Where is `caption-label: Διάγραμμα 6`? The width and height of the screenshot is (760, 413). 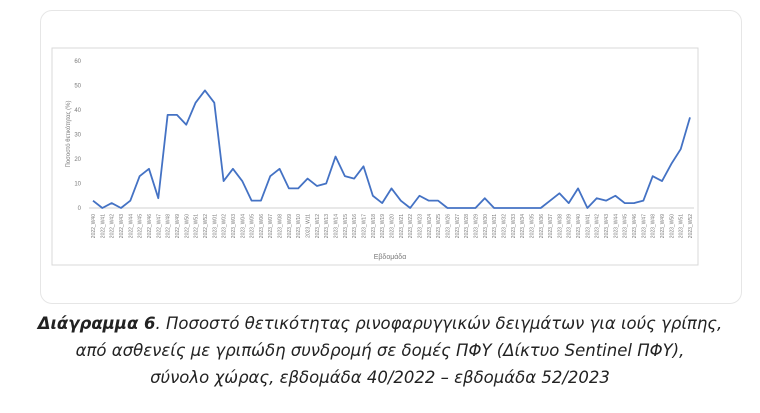 caption-label: Διάγραμμα 6 is located at coordinates (96, 323).